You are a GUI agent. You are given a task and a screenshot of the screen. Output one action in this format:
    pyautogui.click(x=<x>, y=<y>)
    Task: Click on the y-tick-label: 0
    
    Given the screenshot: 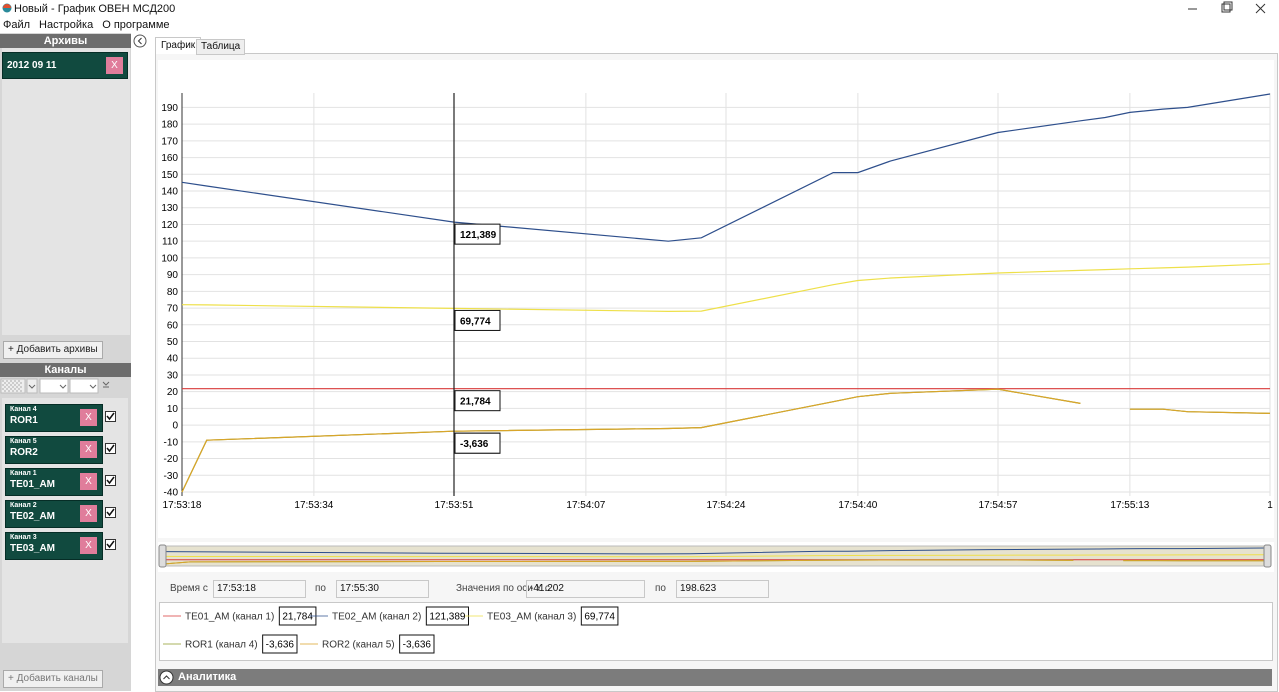 What is the action you would take?
    pyautogui.click(x=175, y=426)
    